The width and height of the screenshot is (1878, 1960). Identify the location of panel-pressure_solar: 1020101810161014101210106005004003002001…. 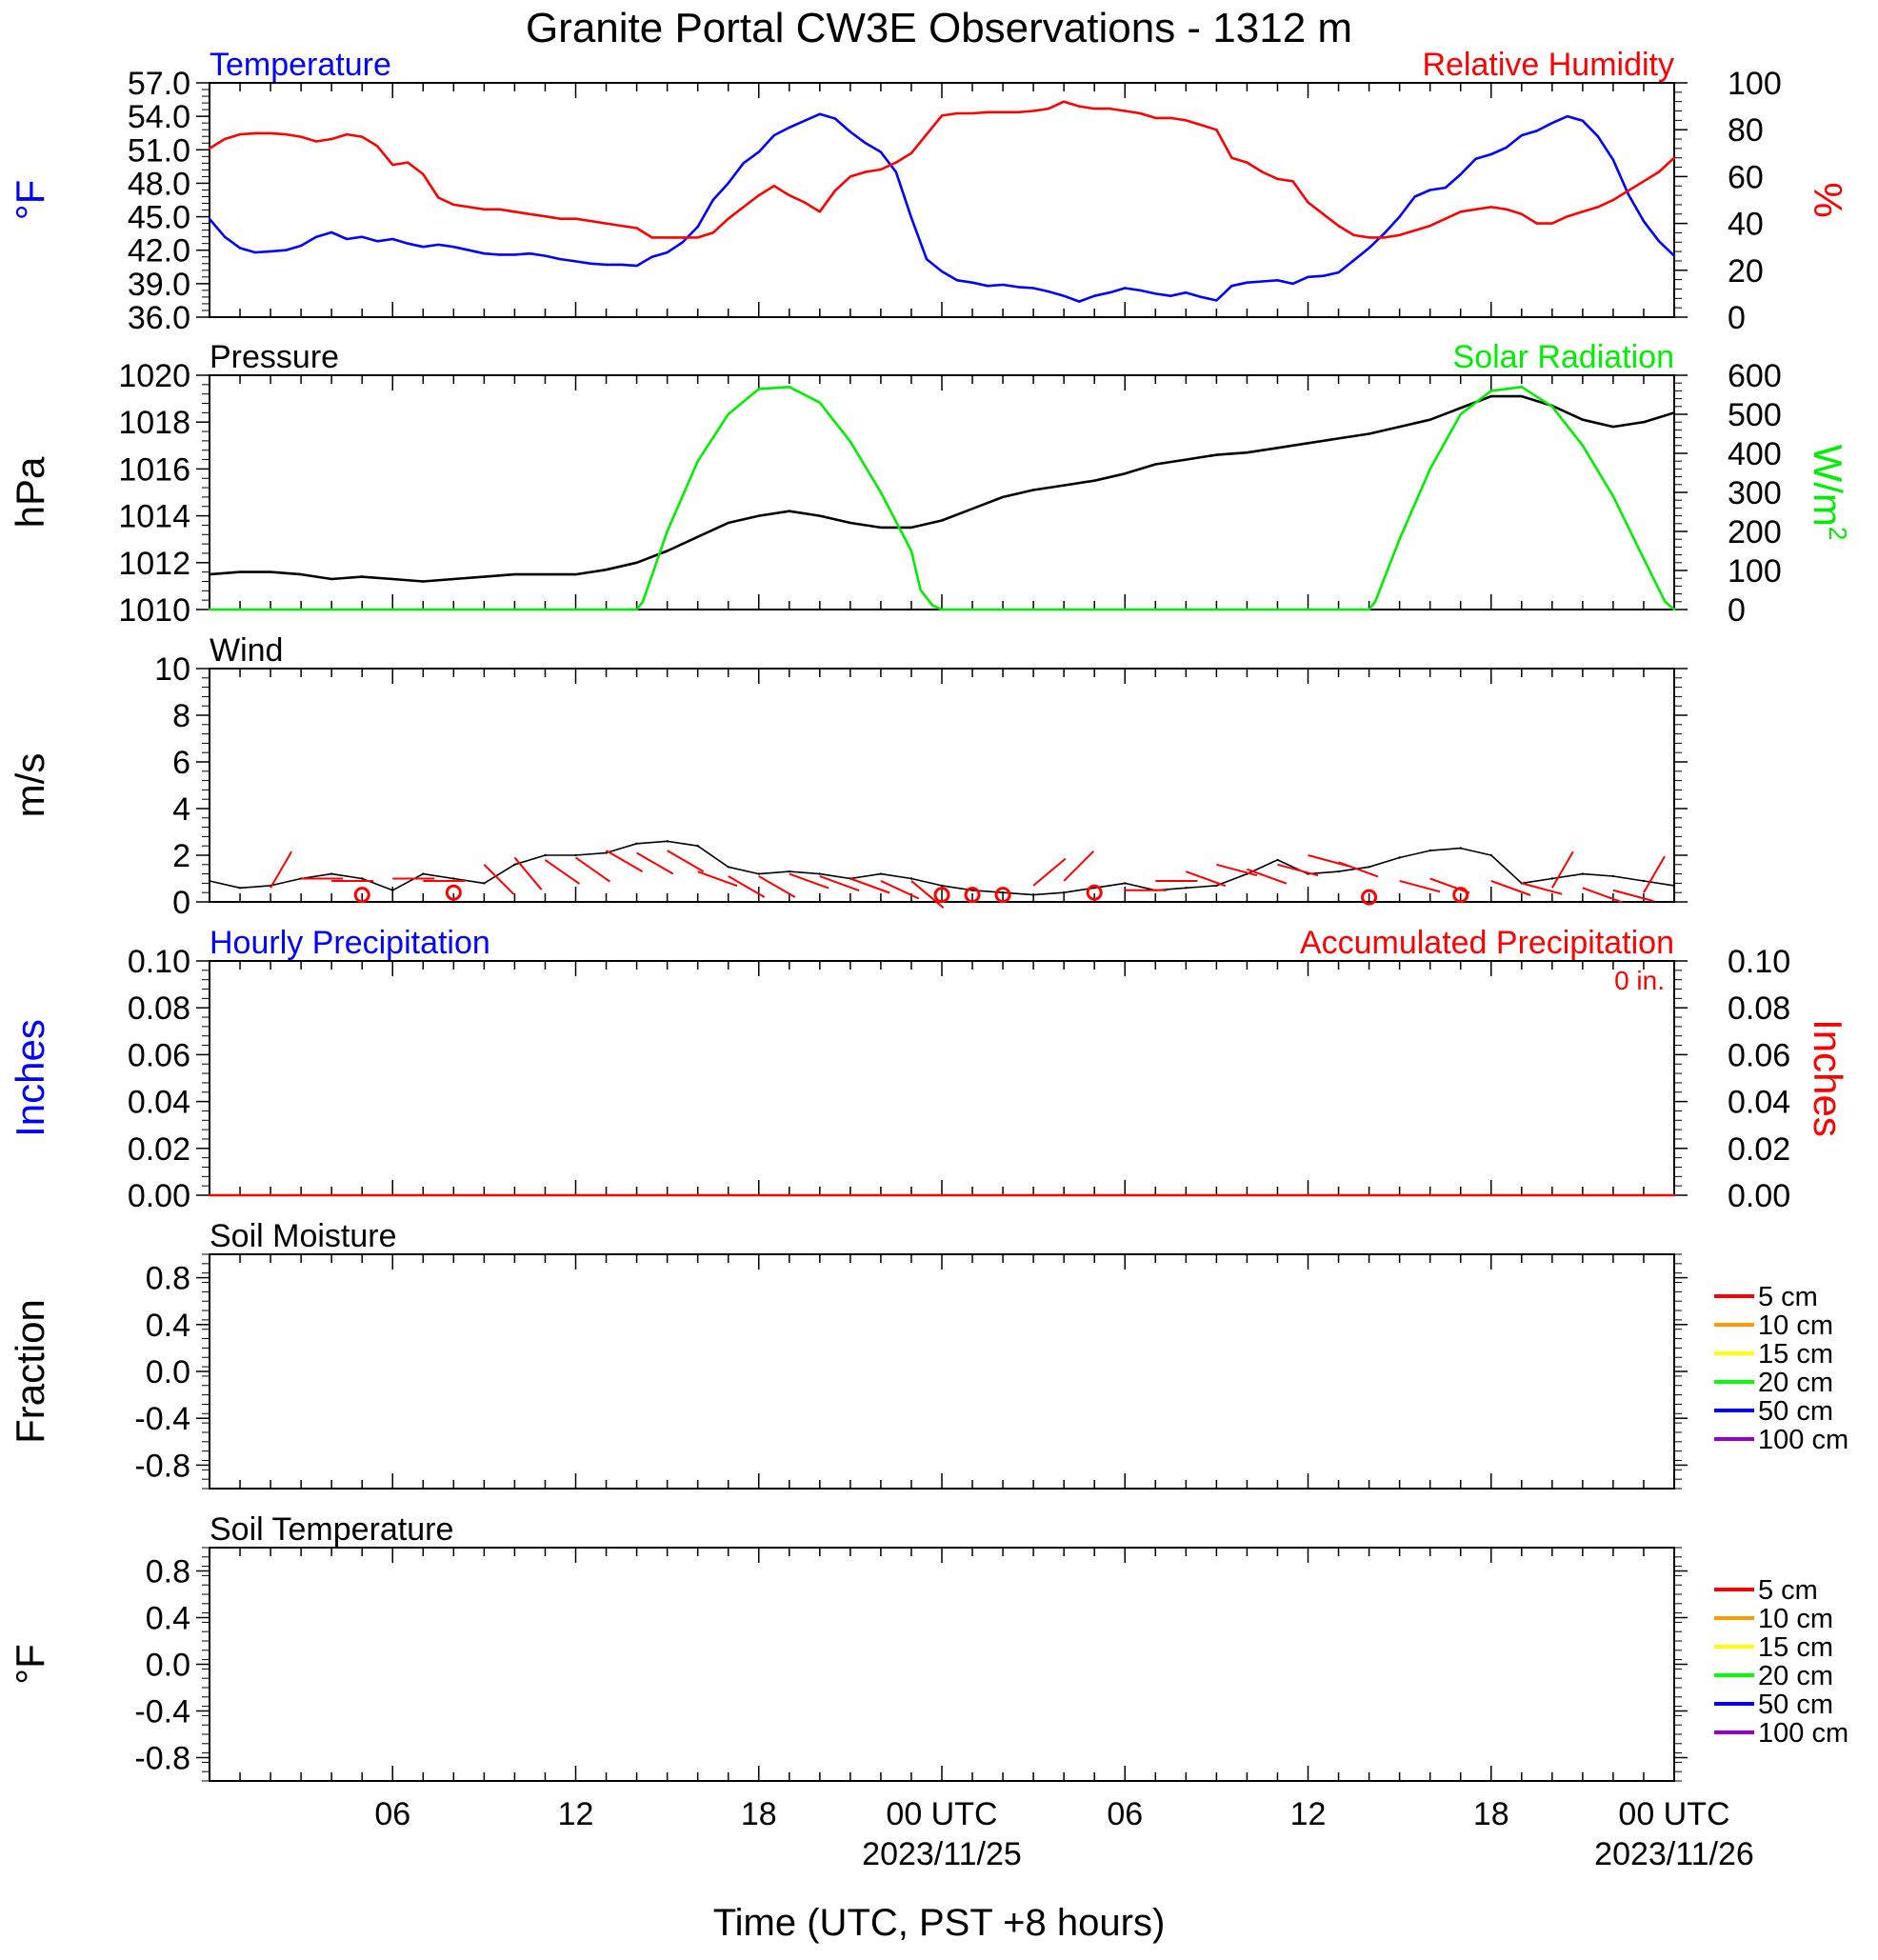
(930, 484).